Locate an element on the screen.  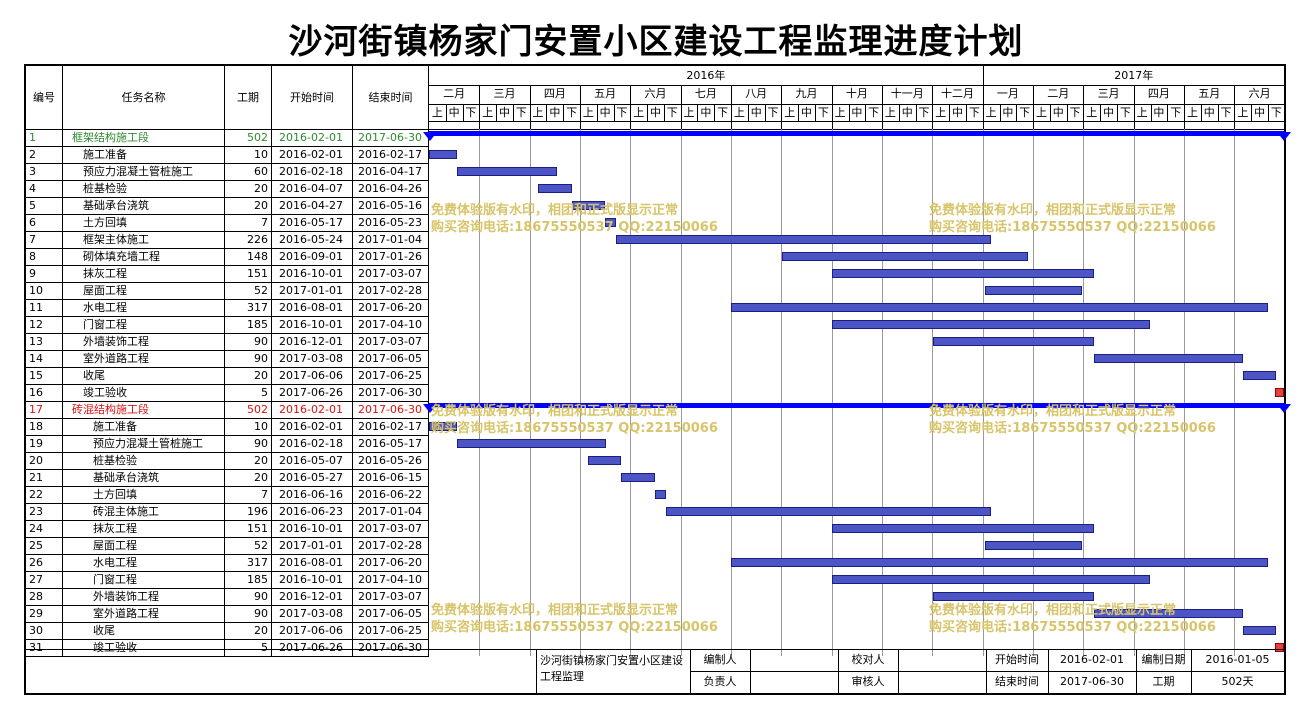
table-row: 4 桩基检验 20 2016-04-07 2016-04-26 is located at coordinates (227, 188).